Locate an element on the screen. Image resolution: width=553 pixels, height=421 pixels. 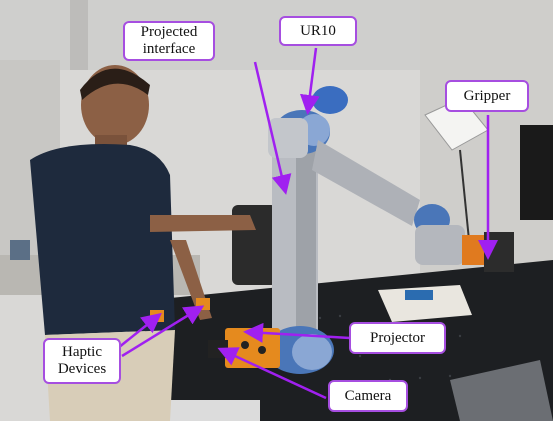
ur10-label: UR10 is located at coordinates (318, 30).